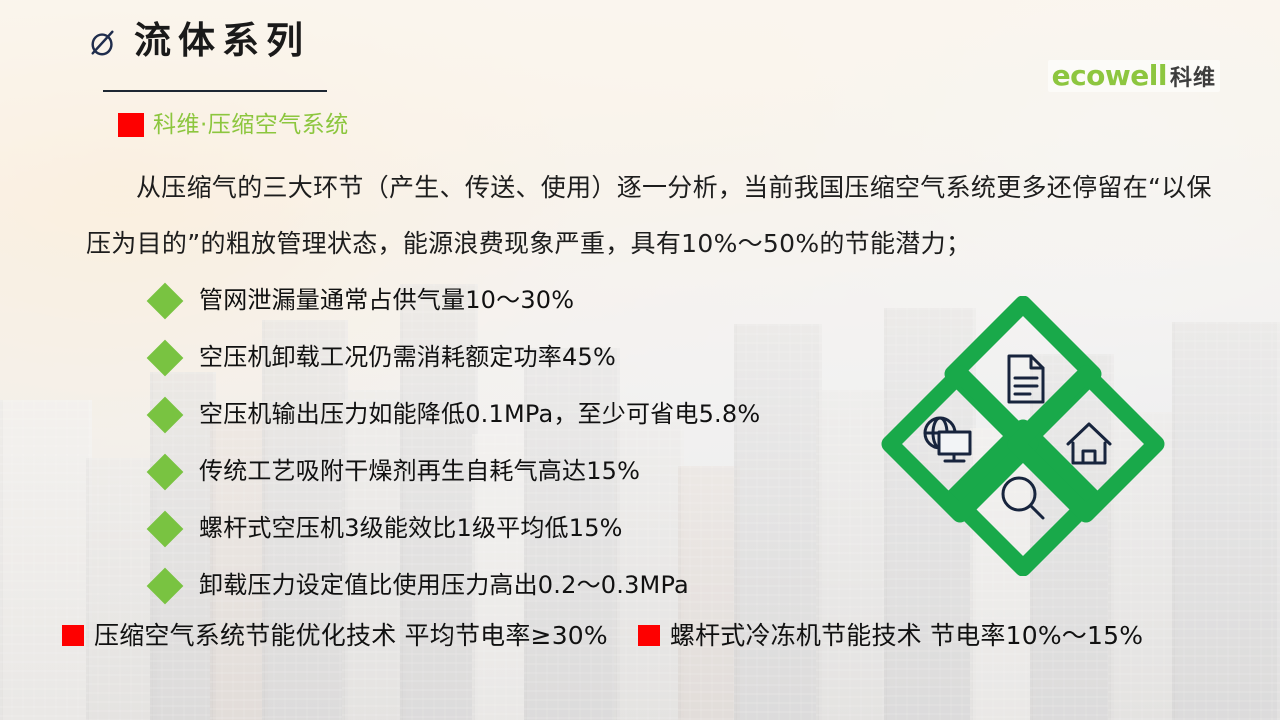  Describe the element at coordinates (215, 91) in the screenshot. I see `title-underline-rule` at that location.